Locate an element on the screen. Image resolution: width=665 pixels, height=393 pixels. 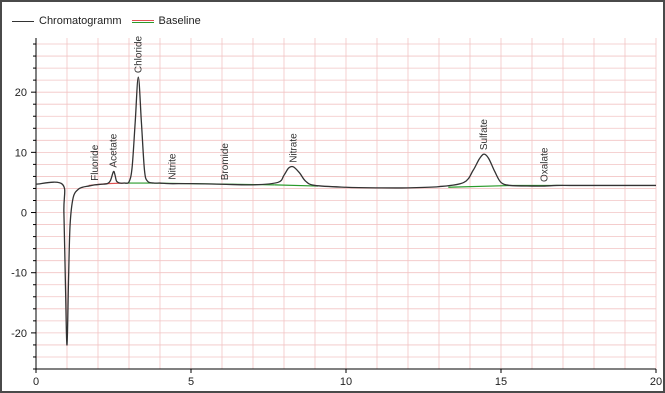
x-tick-label: 5 is located at coordinates (191, 382).